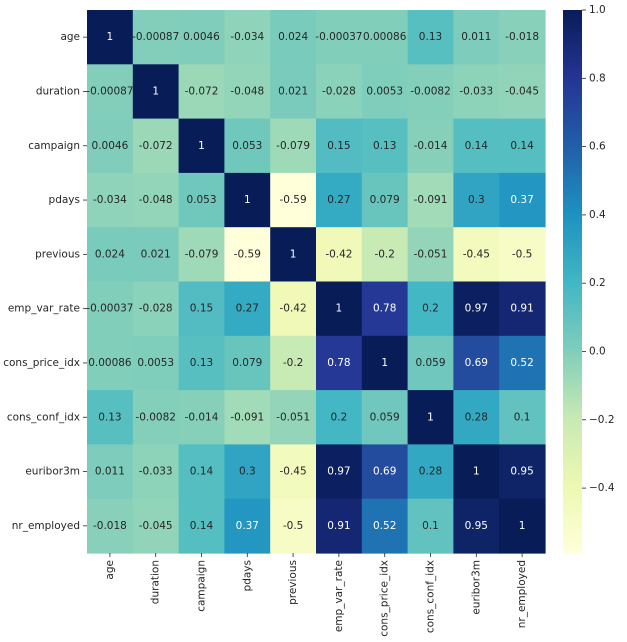  Describe the element at coordinates (156, 363) in the screenshot. I see `heatmap-cell-cons_price_idx-duration` at that location.